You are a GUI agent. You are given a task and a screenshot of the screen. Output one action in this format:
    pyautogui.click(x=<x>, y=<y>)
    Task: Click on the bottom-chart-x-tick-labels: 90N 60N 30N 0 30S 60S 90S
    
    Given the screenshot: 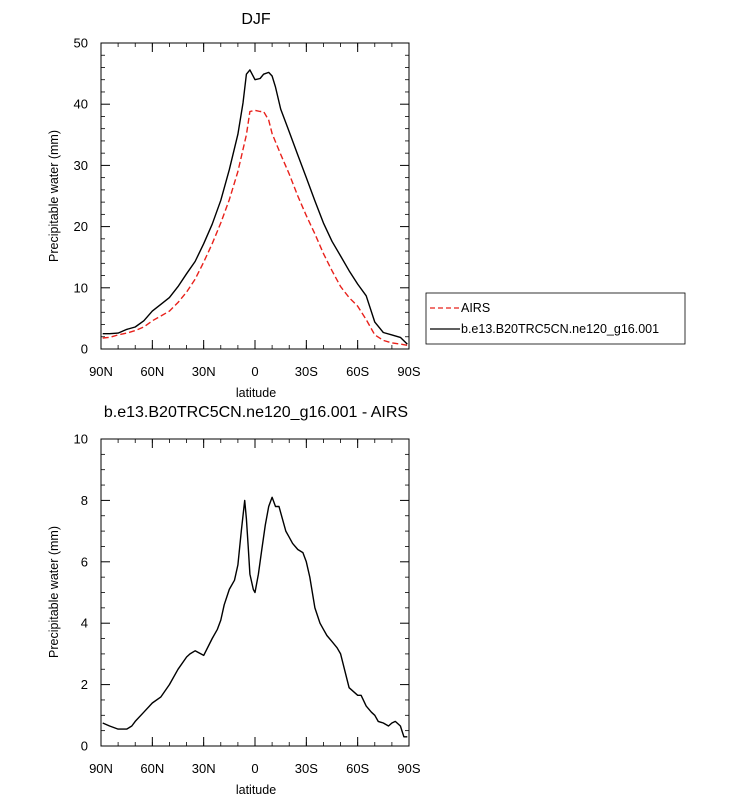 What is the action you would take?
    pyautogui.click(x=255, y=768)
    